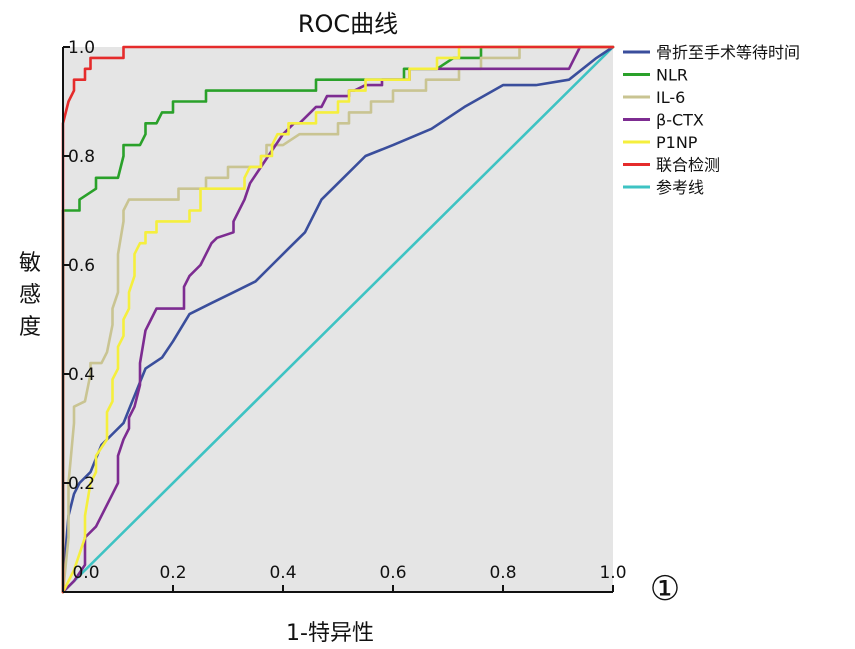 This screenshot has height=649, width=855. I want to click on x-ticks: 0.0 0.2 0.4 0.6 0.8 1.0, so click(349, 577).